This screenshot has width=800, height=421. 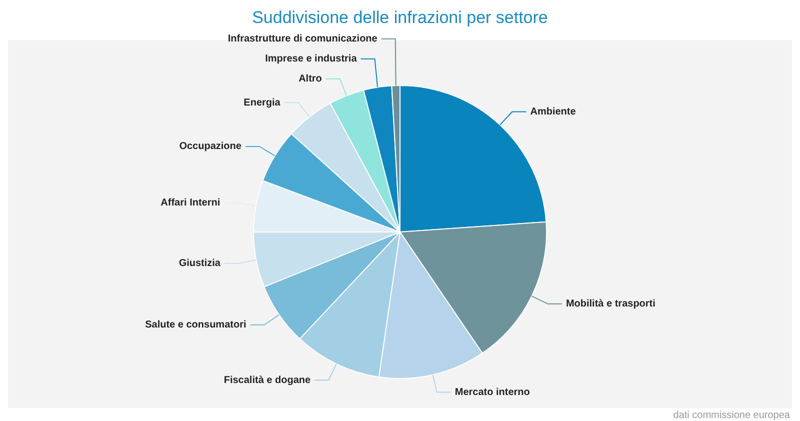 I want to click on slice-label: Affari Interni, so click(x=190, y=202).